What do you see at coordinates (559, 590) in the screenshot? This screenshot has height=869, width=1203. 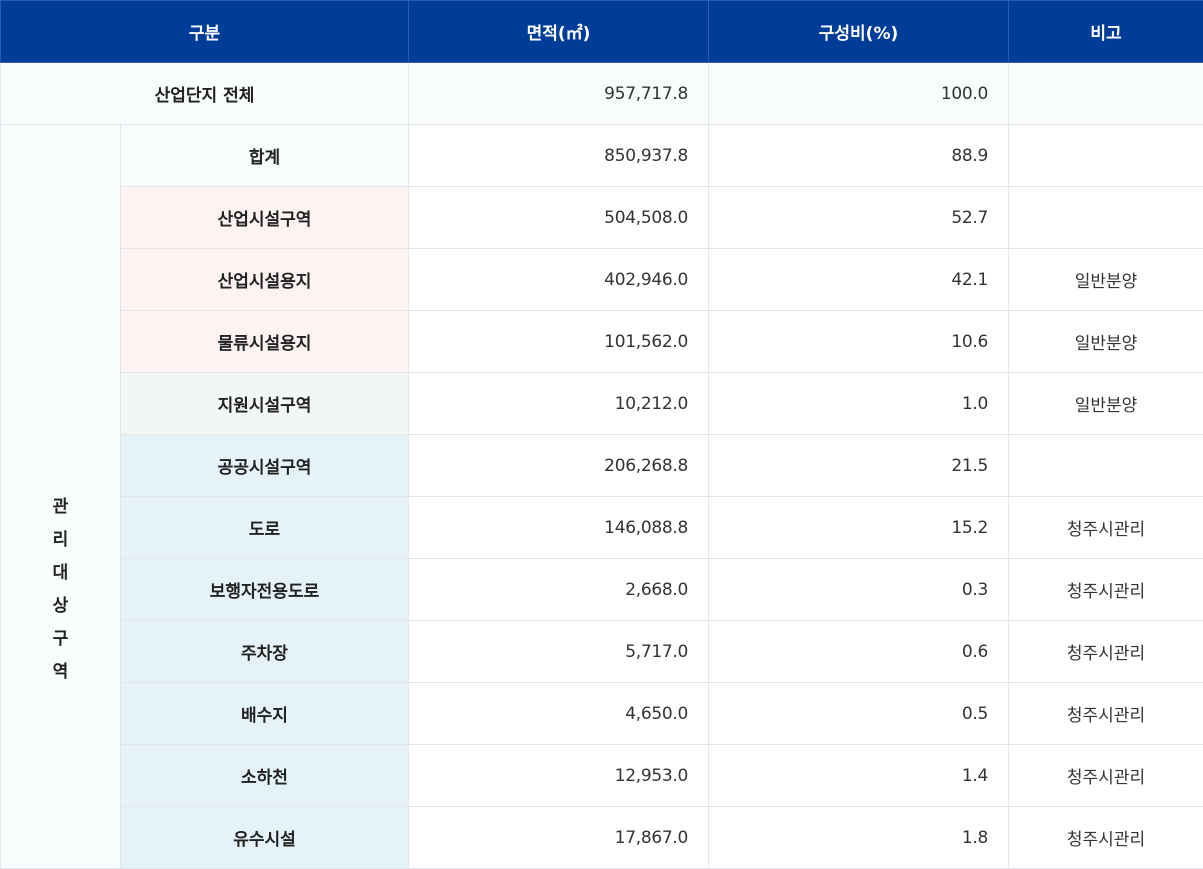 I see `row-area: 2,668.0` at bounding box center [559, 590].